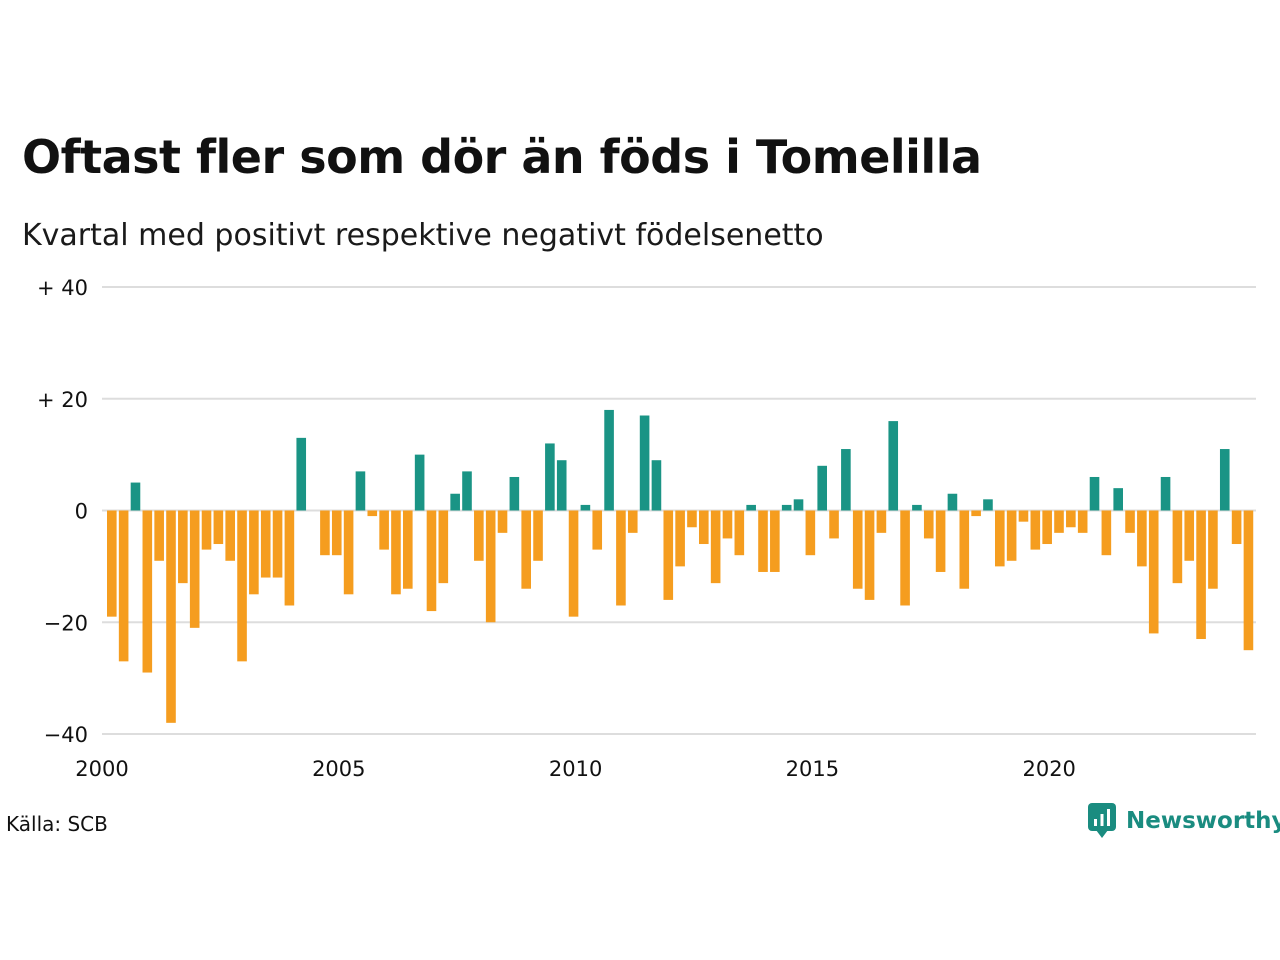  What do you see at coordinates (101, 769) in the screenshot?
I see `x-tick-label: 2000` at bounding box center [101, 769].